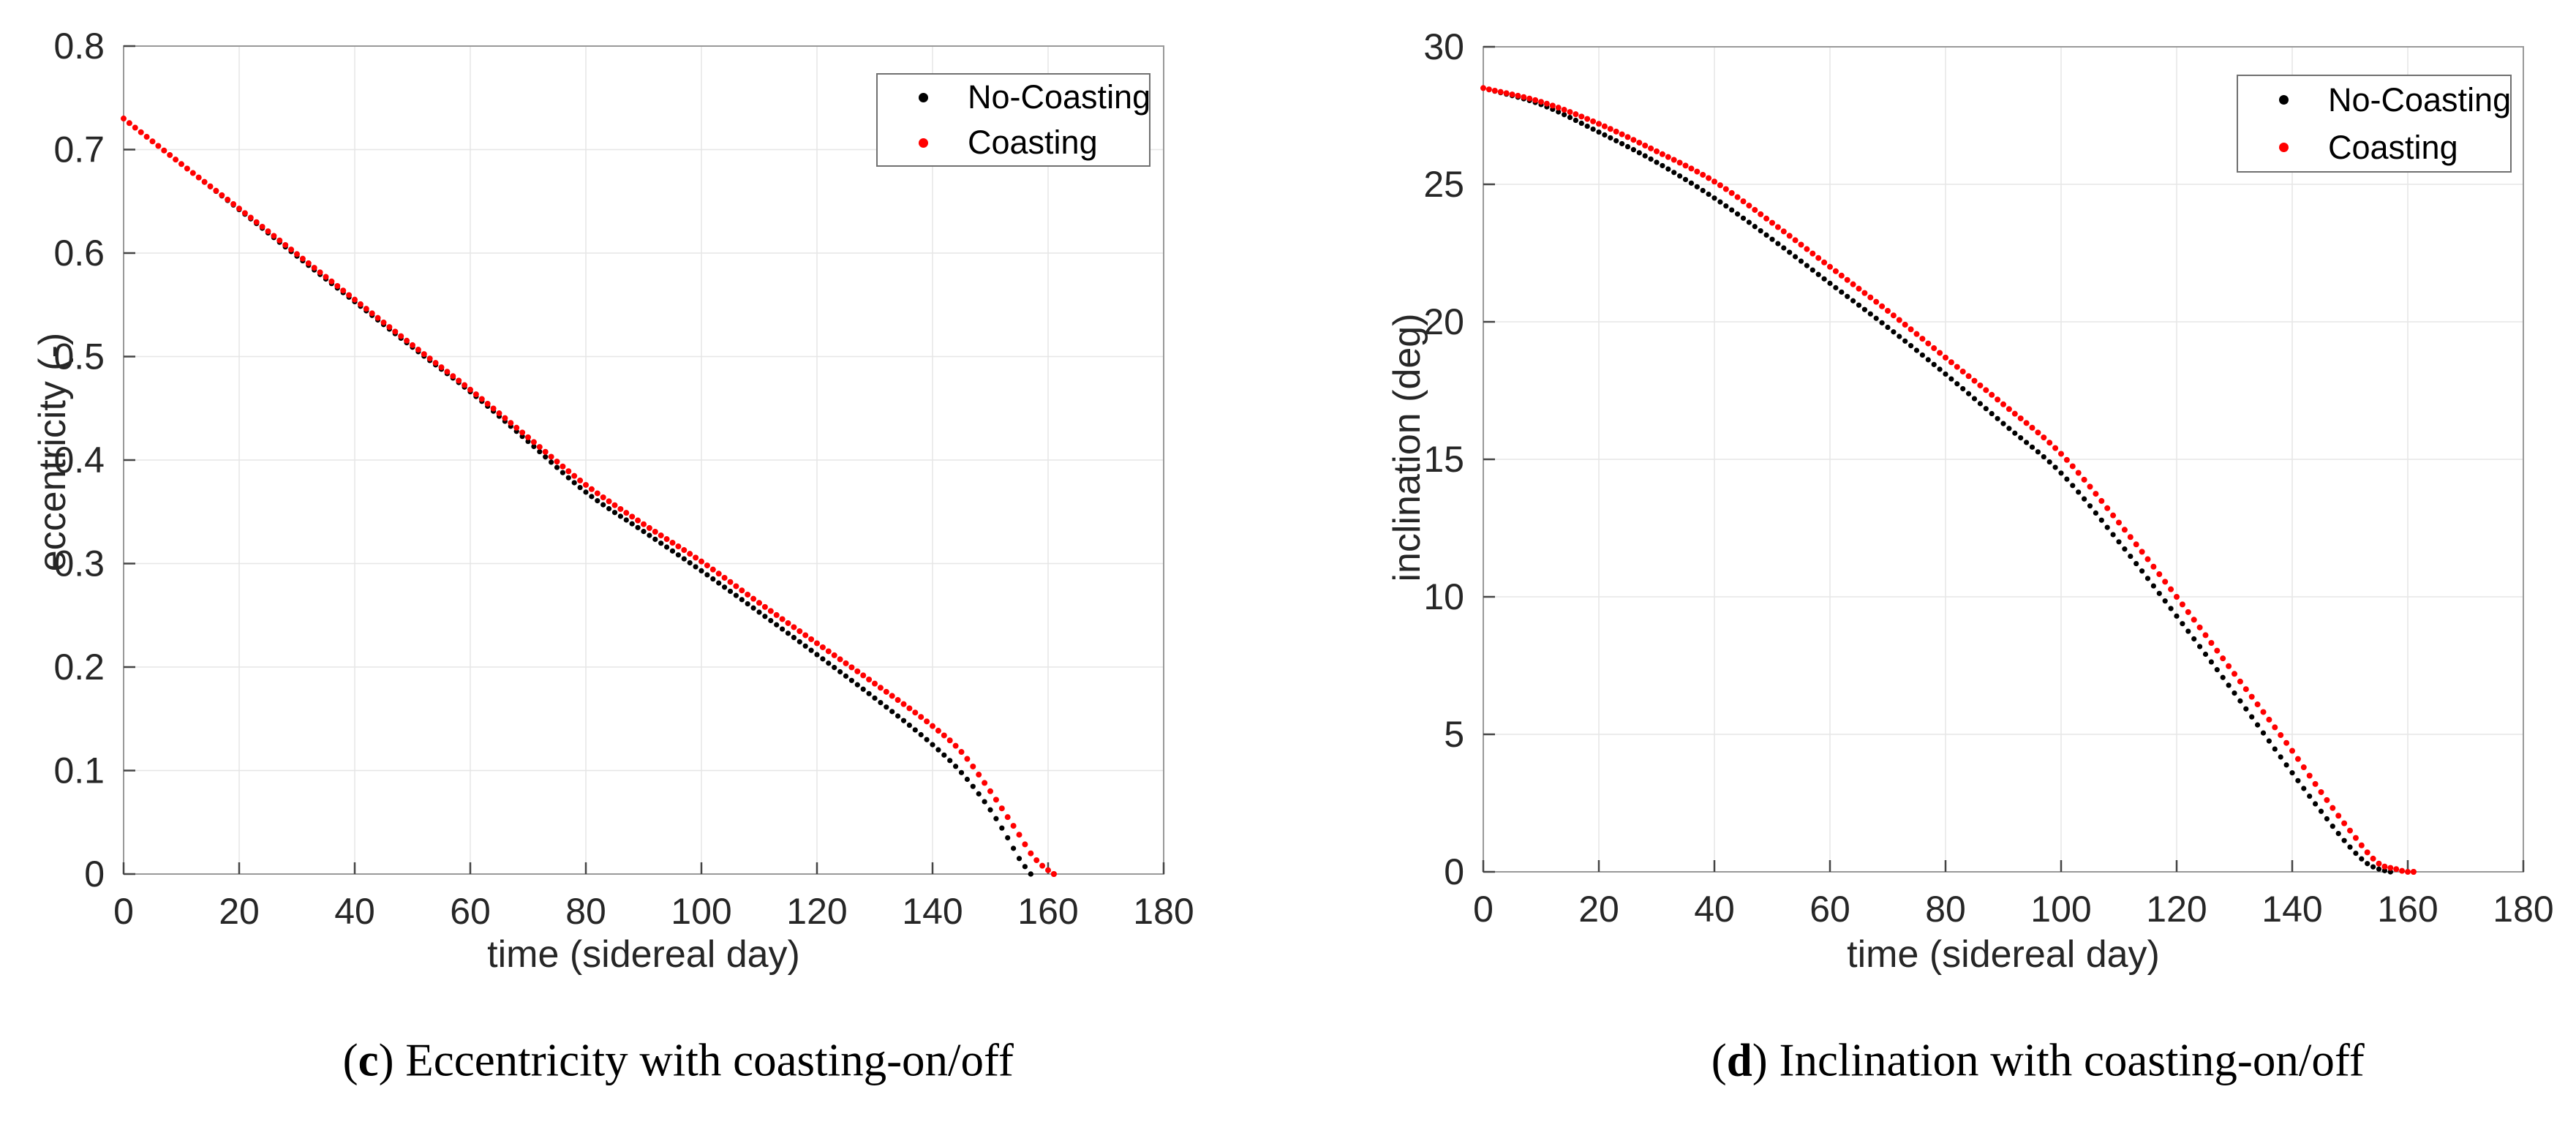  What do you see at coordinates (703, 1060) in the screenshot?
I see `caption-text: Eccentricity with coasting-on/off` at bounding box center [703, 1060].